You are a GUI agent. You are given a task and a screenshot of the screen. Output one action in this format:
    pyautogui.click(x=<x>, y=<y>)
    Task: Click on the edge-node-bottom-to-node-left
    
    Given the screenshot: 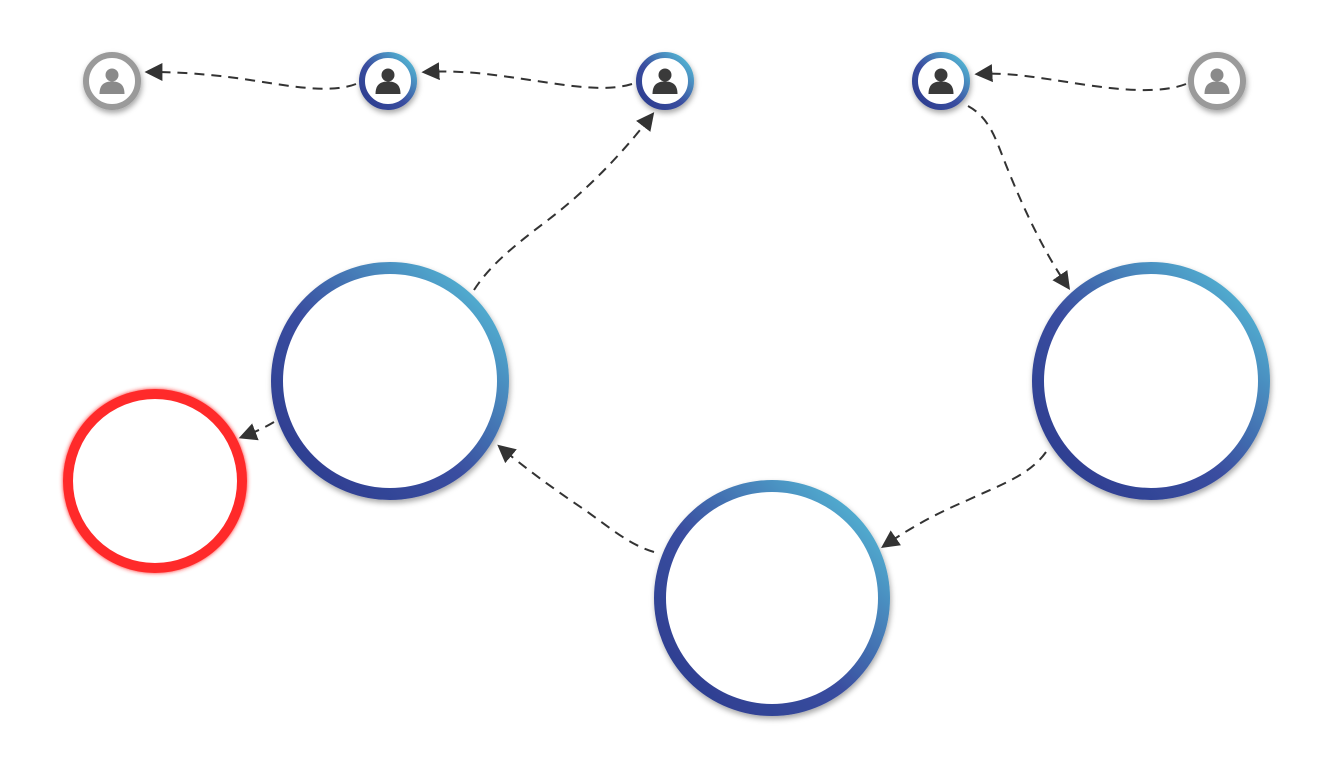 What is the action you would take?
    pyautogui.click(x=576, y=498)
    